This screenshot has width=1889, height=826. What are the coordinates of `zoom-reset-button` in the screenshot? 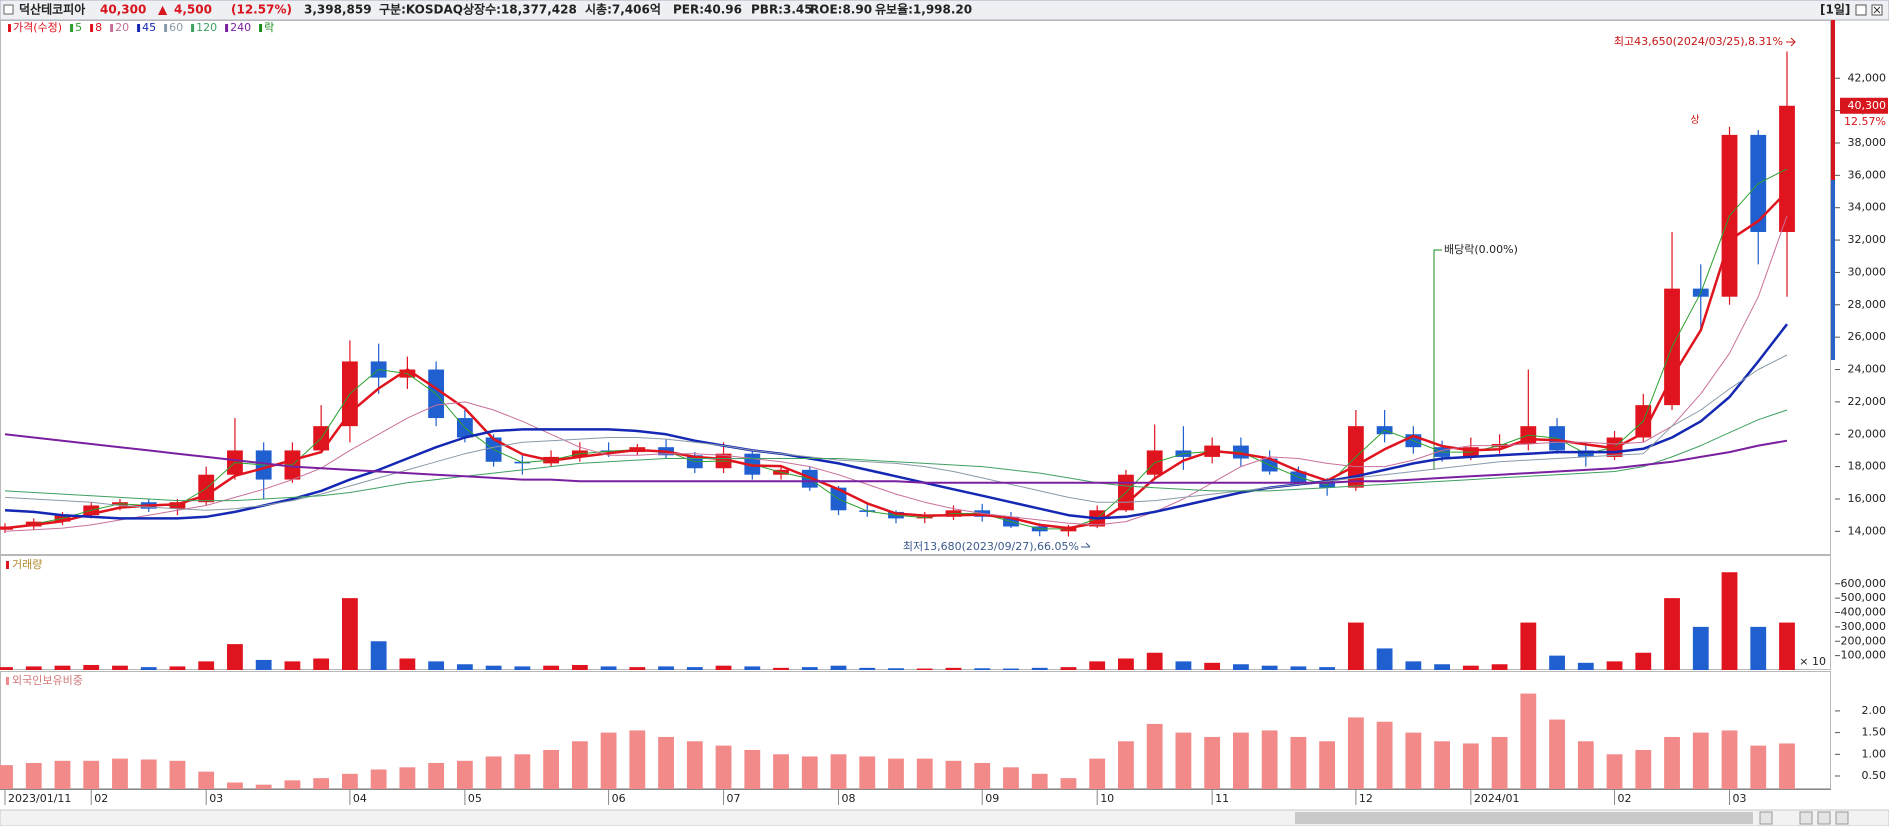 It's located at (1824, 818).